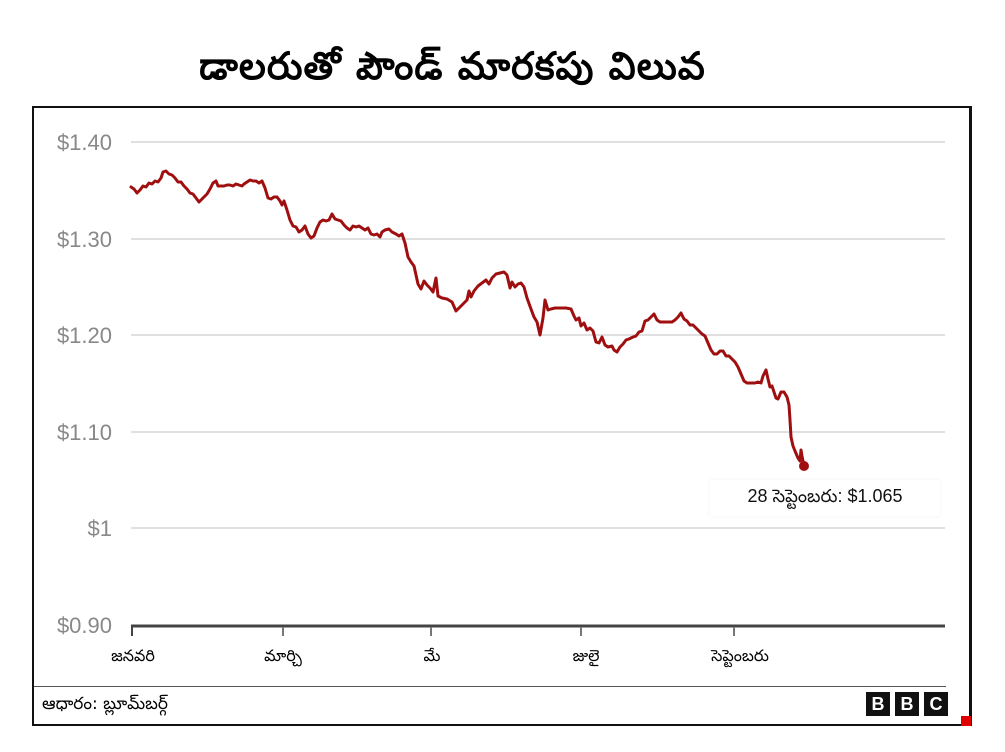 The width and height of the screenshot is (1005, 752). I want to click on corner-marker, so click(966, 721).